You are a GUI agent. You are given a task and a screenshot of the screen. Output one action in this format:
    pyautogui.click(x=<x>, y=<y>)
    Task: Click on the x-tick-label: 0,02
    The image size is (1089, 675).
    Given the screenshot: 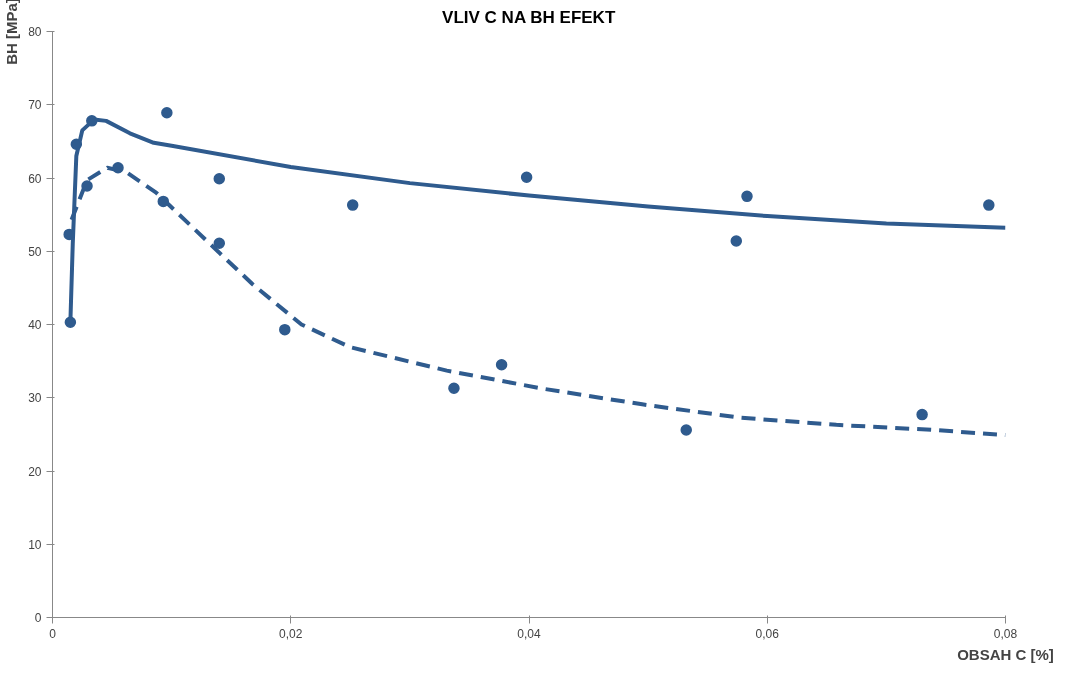 What is the action you would take?
    pyautogui.click(x=291, y=633)
    